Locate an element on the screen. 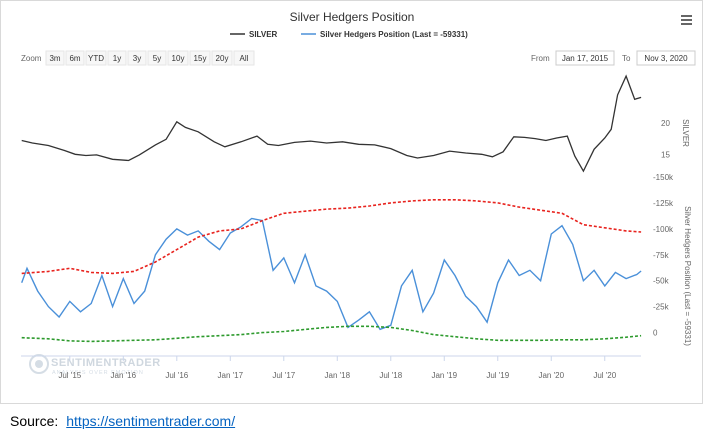 This screenshot has height=435, width=703. zoom-button-3m: 3m is located at coordinates (55, 58).